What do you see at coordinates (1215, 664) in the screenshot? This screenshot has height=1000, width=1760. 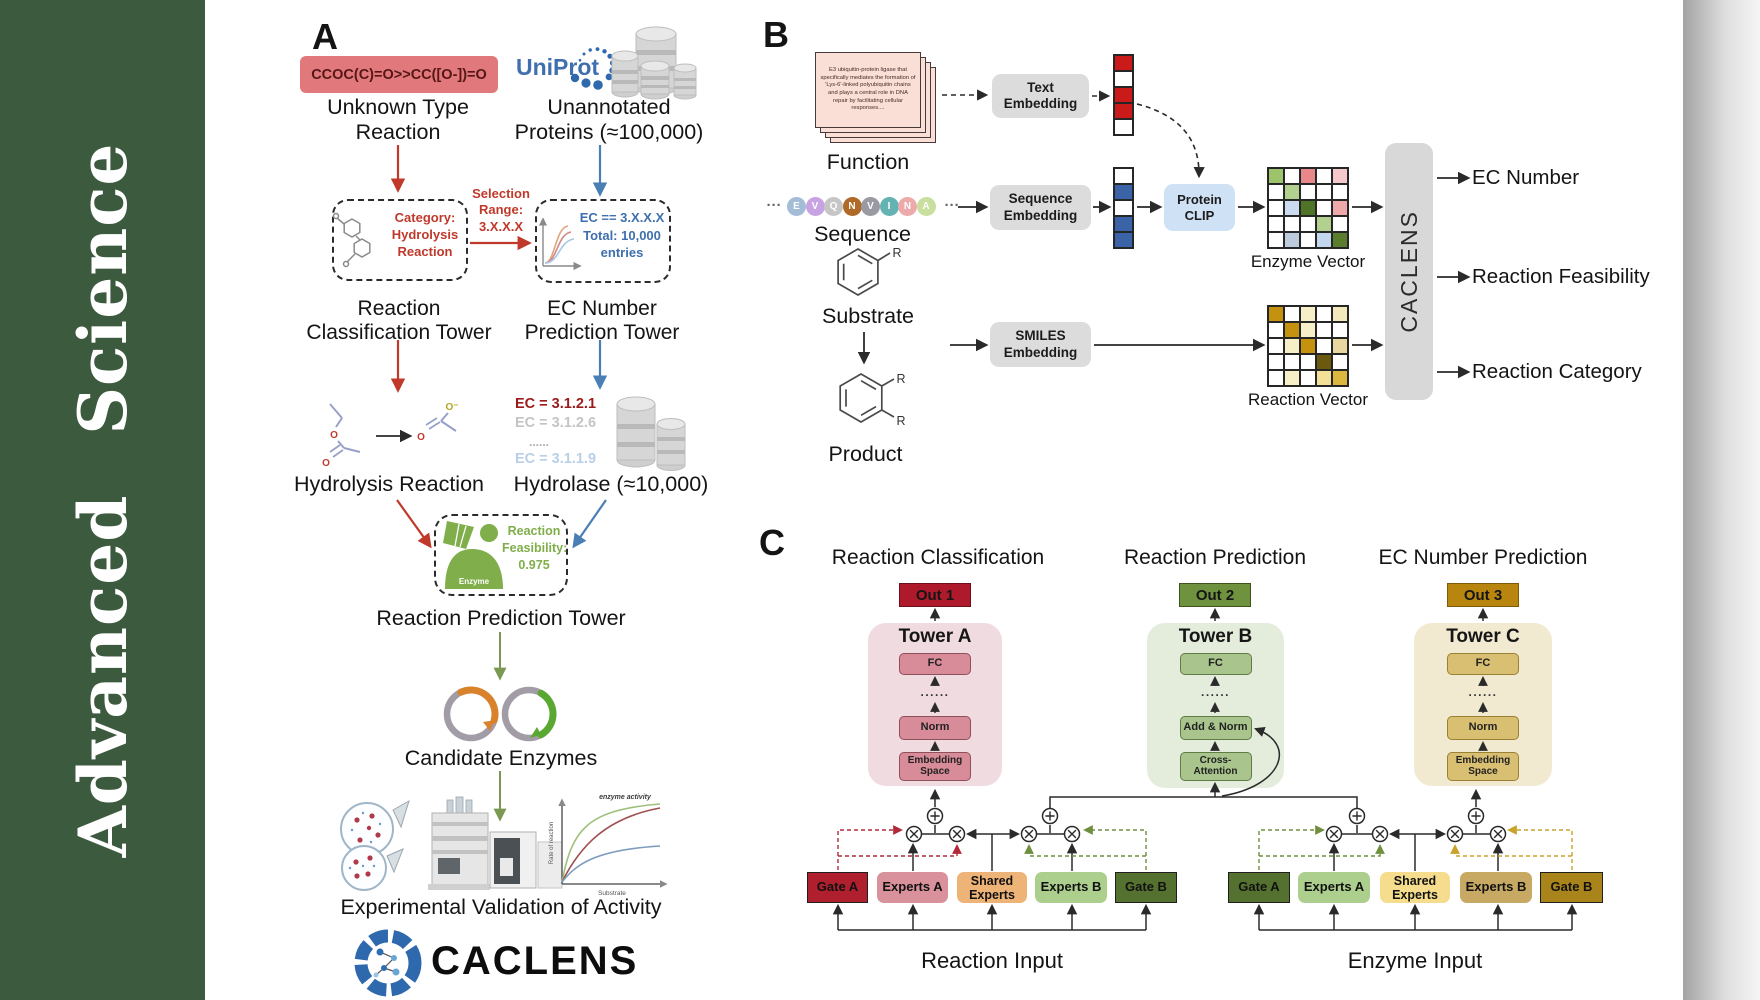 I see `tower-b-fc-block: FC` at bounding box center [1215, 664].